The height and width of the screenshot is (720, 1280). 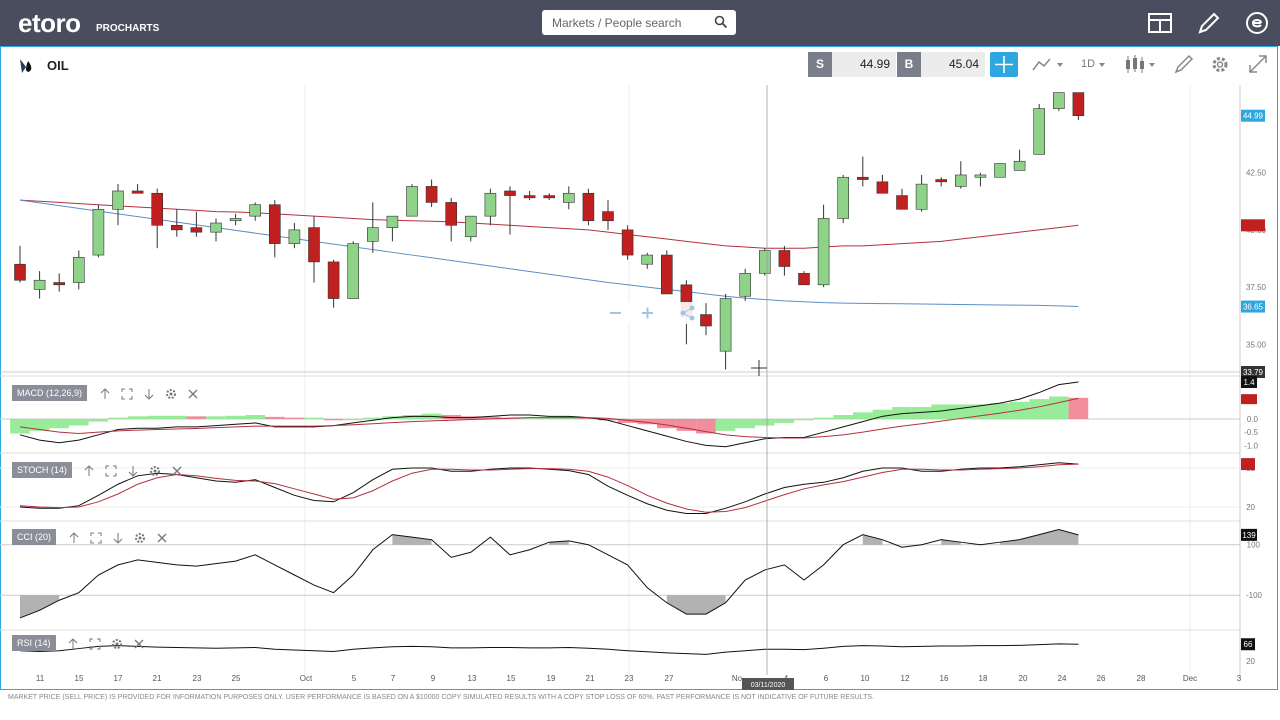 What do you see at coordinates (1256, 287) in the screenshot?
I see `price-tick: 37.50` at bounding box center [1256, 287].